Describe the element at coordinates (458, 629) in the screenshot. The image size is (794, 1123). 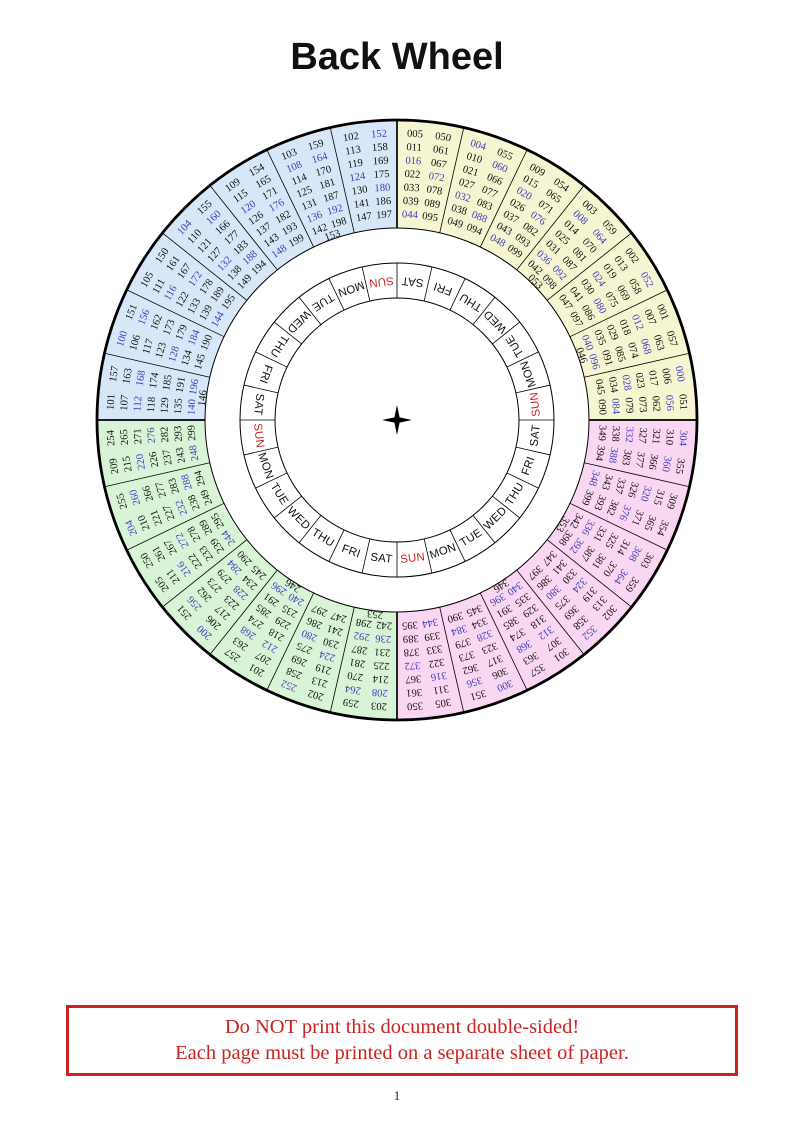
I see `sector-number: 384` at that location.